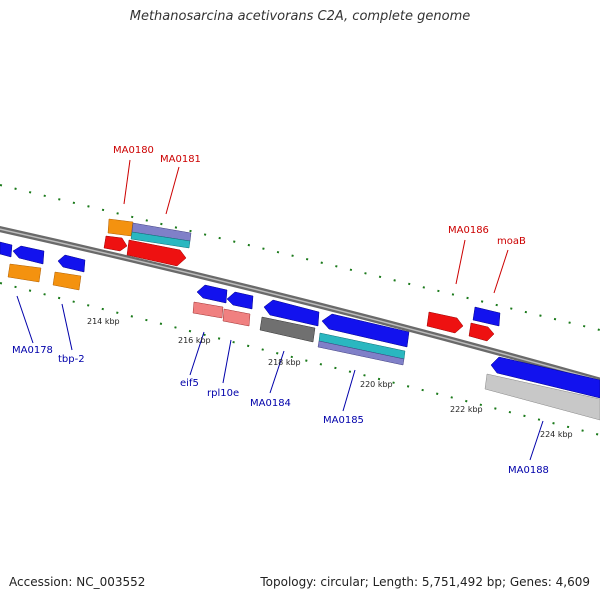 The height and width of the screenshot is (600, 600). What do you see at coordinates (545, 377) in the screenshot?
I see `gene-ma0188-blue` at bounding box center [545, 377].